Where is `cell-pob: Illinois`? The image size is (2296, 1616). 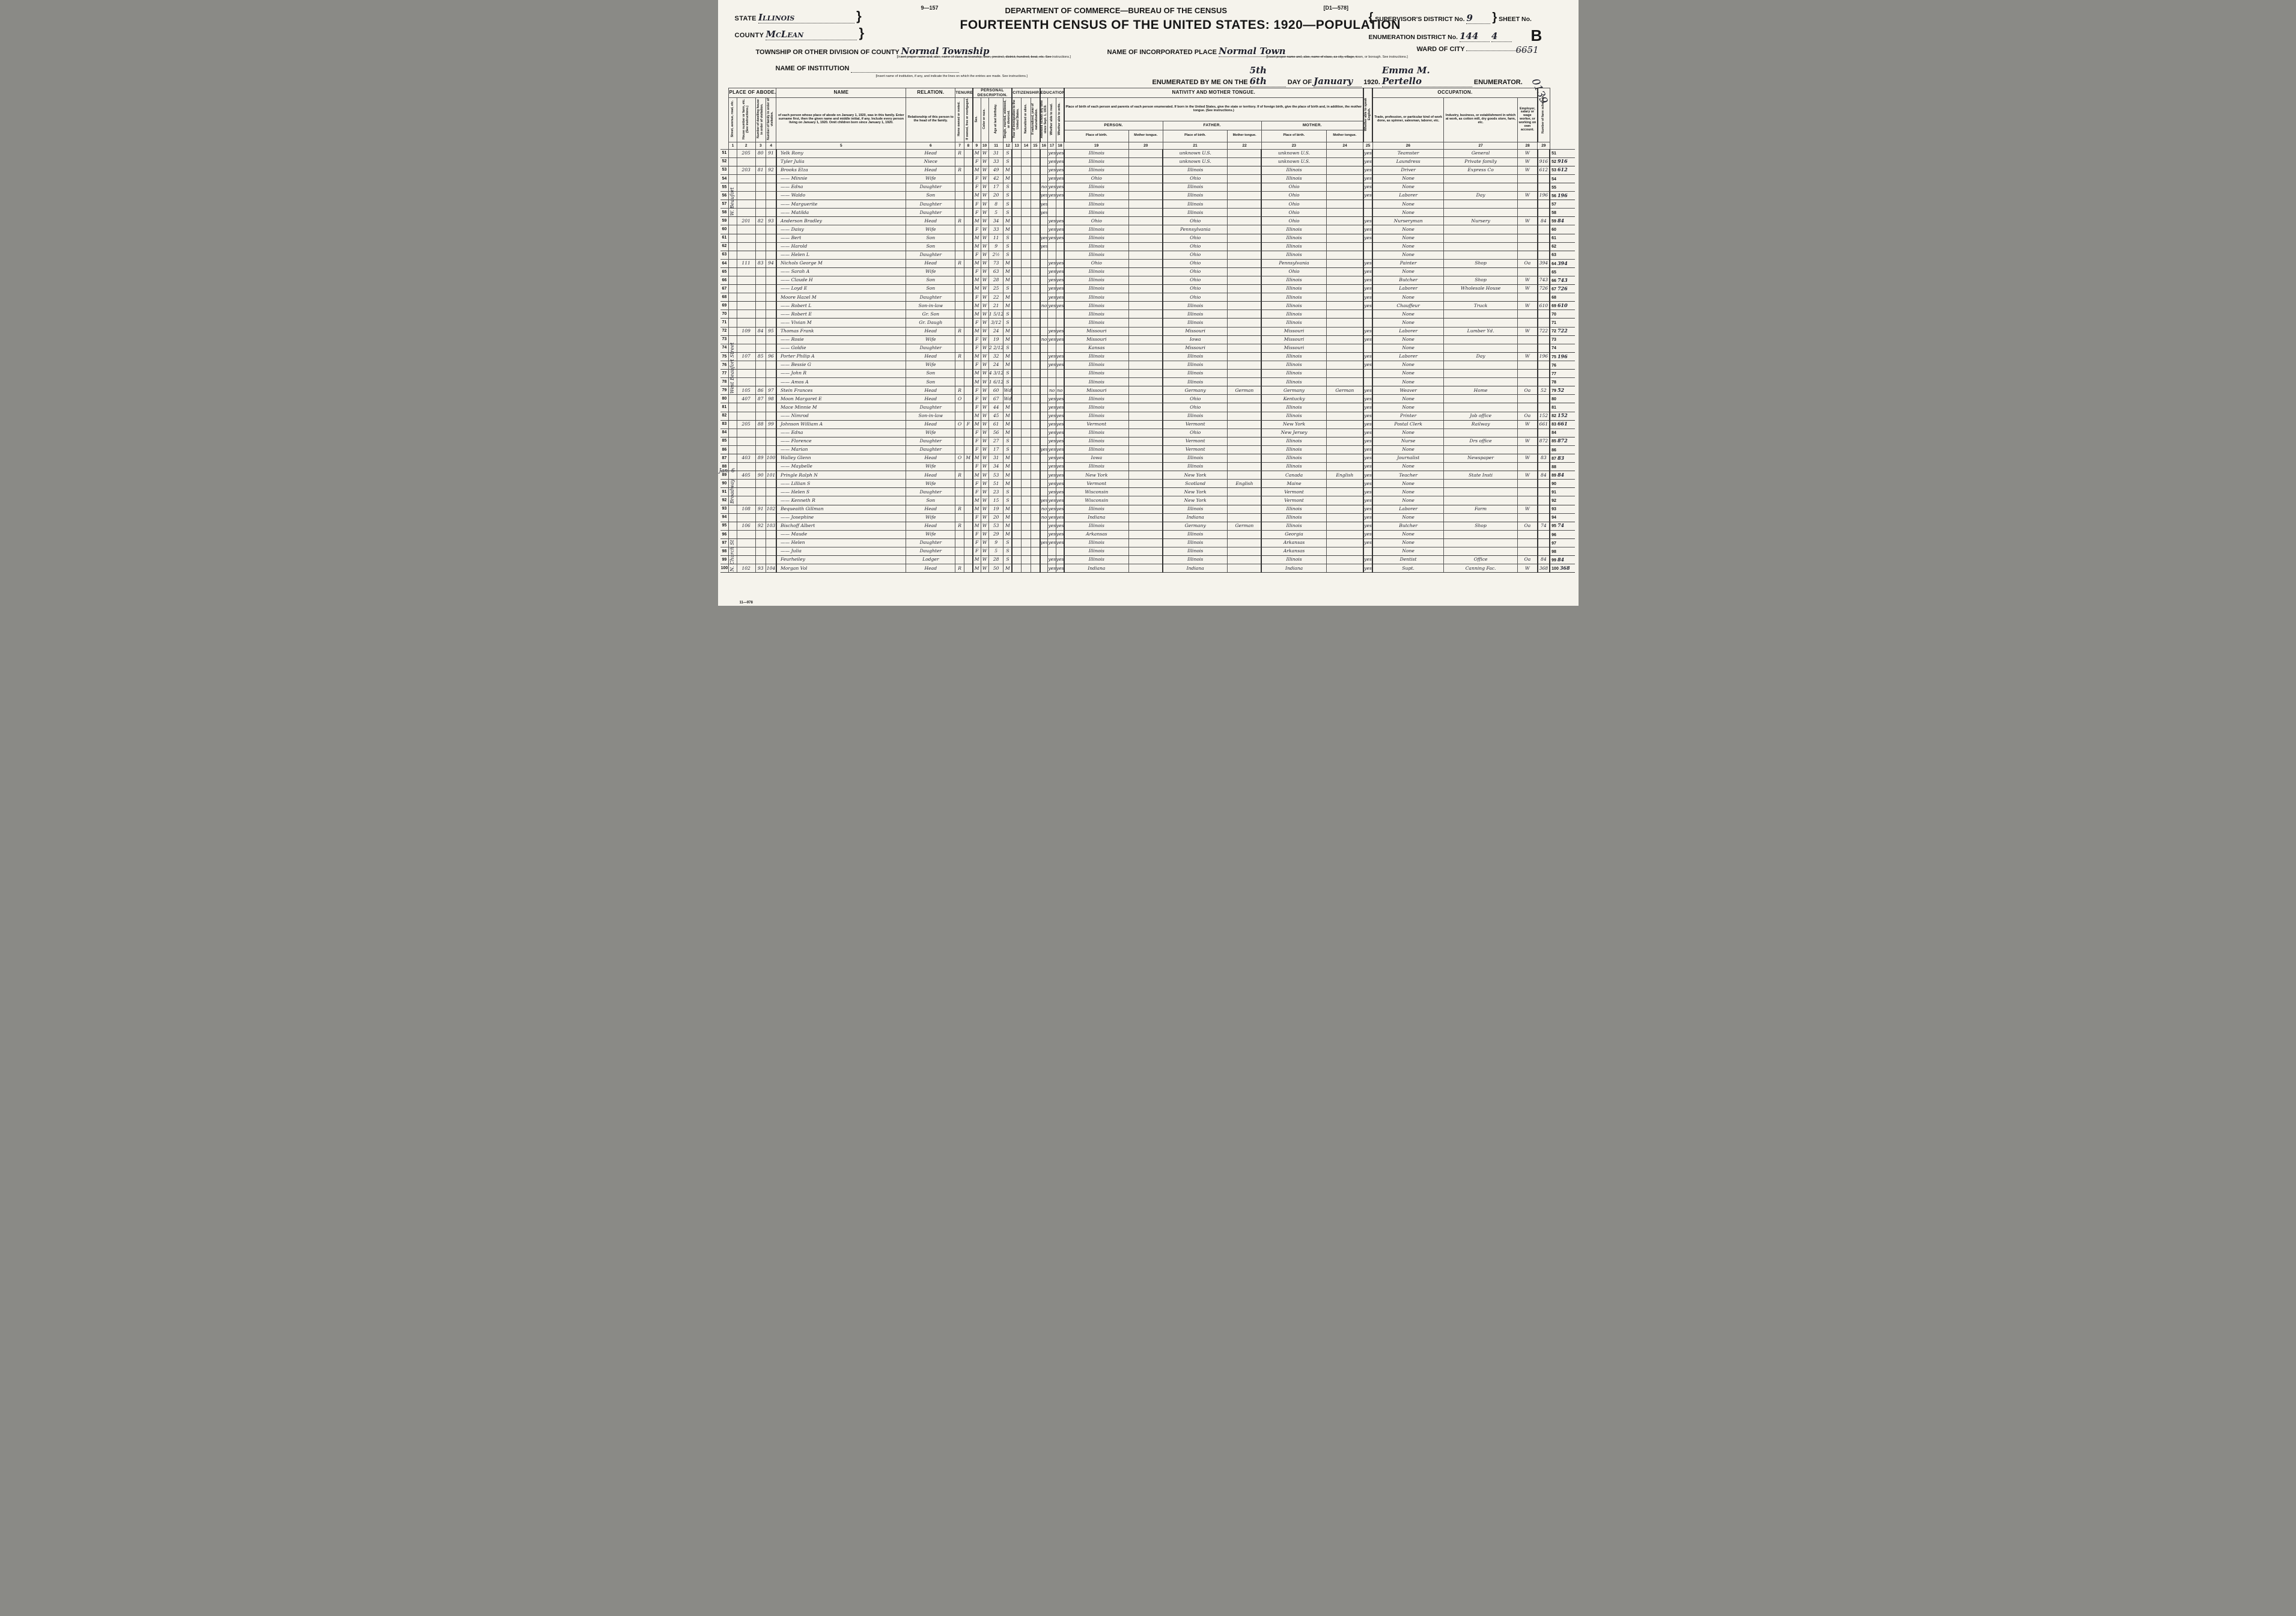 cell-pob: Illinois is located at coordinates (1097, 374).